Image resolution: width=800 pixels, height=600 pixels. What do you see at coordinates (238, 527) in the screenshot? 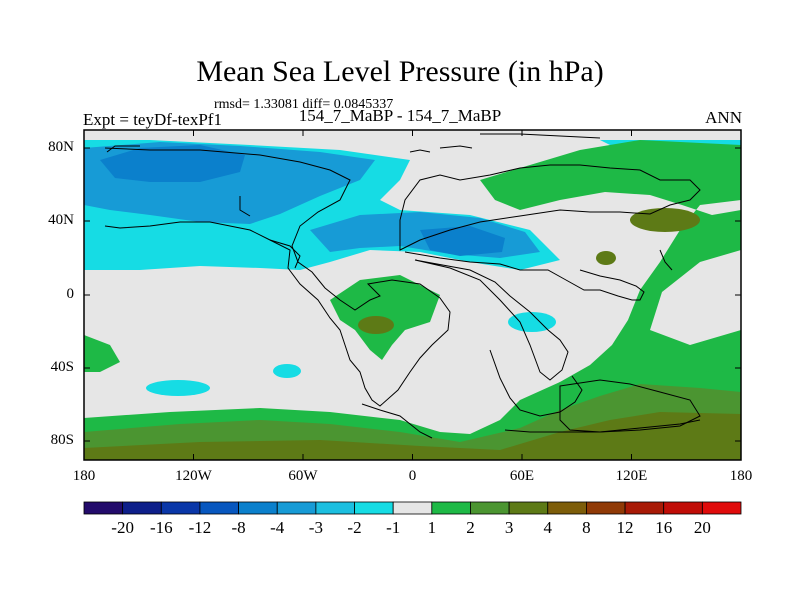
I see `colorbar-tick-label: -8` at bounding box center [238, 527].